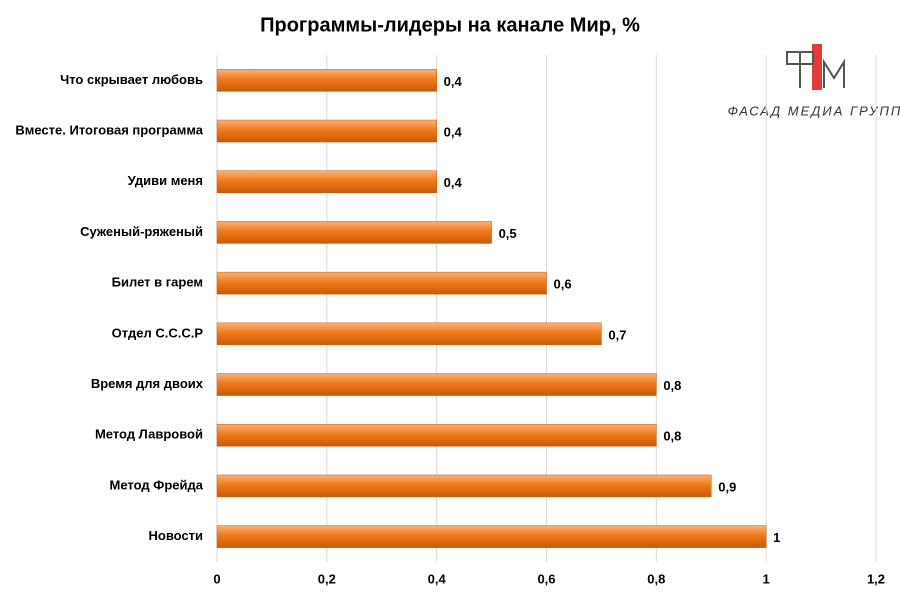 Image resolution: width=900 pixels, height=600 pixels. Describe the element at coordinates (814, 81) in the screenshot. I see `logo: ФАСАД МЕДИА ГРУПП` at that location.